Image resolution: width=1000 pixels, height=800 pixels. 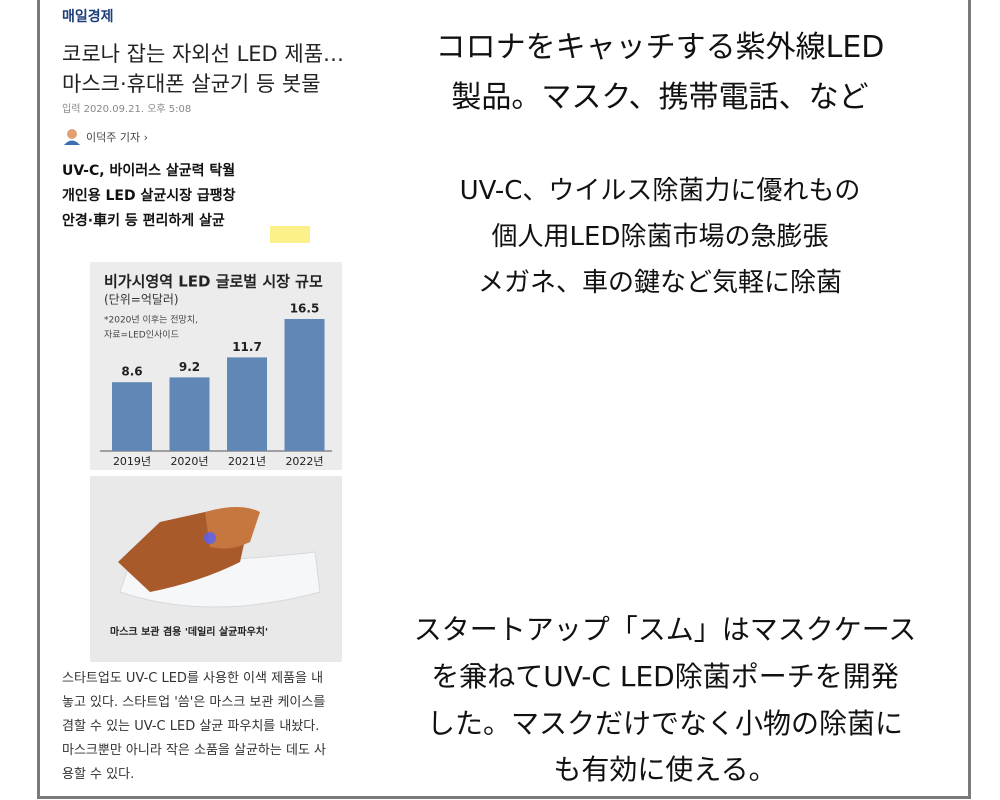 What do you see at coordinates (143, 221) in the screenshot?
I see `subhead: 안경·車키 등 편리하게 살균` at bounding box center [143, 221].